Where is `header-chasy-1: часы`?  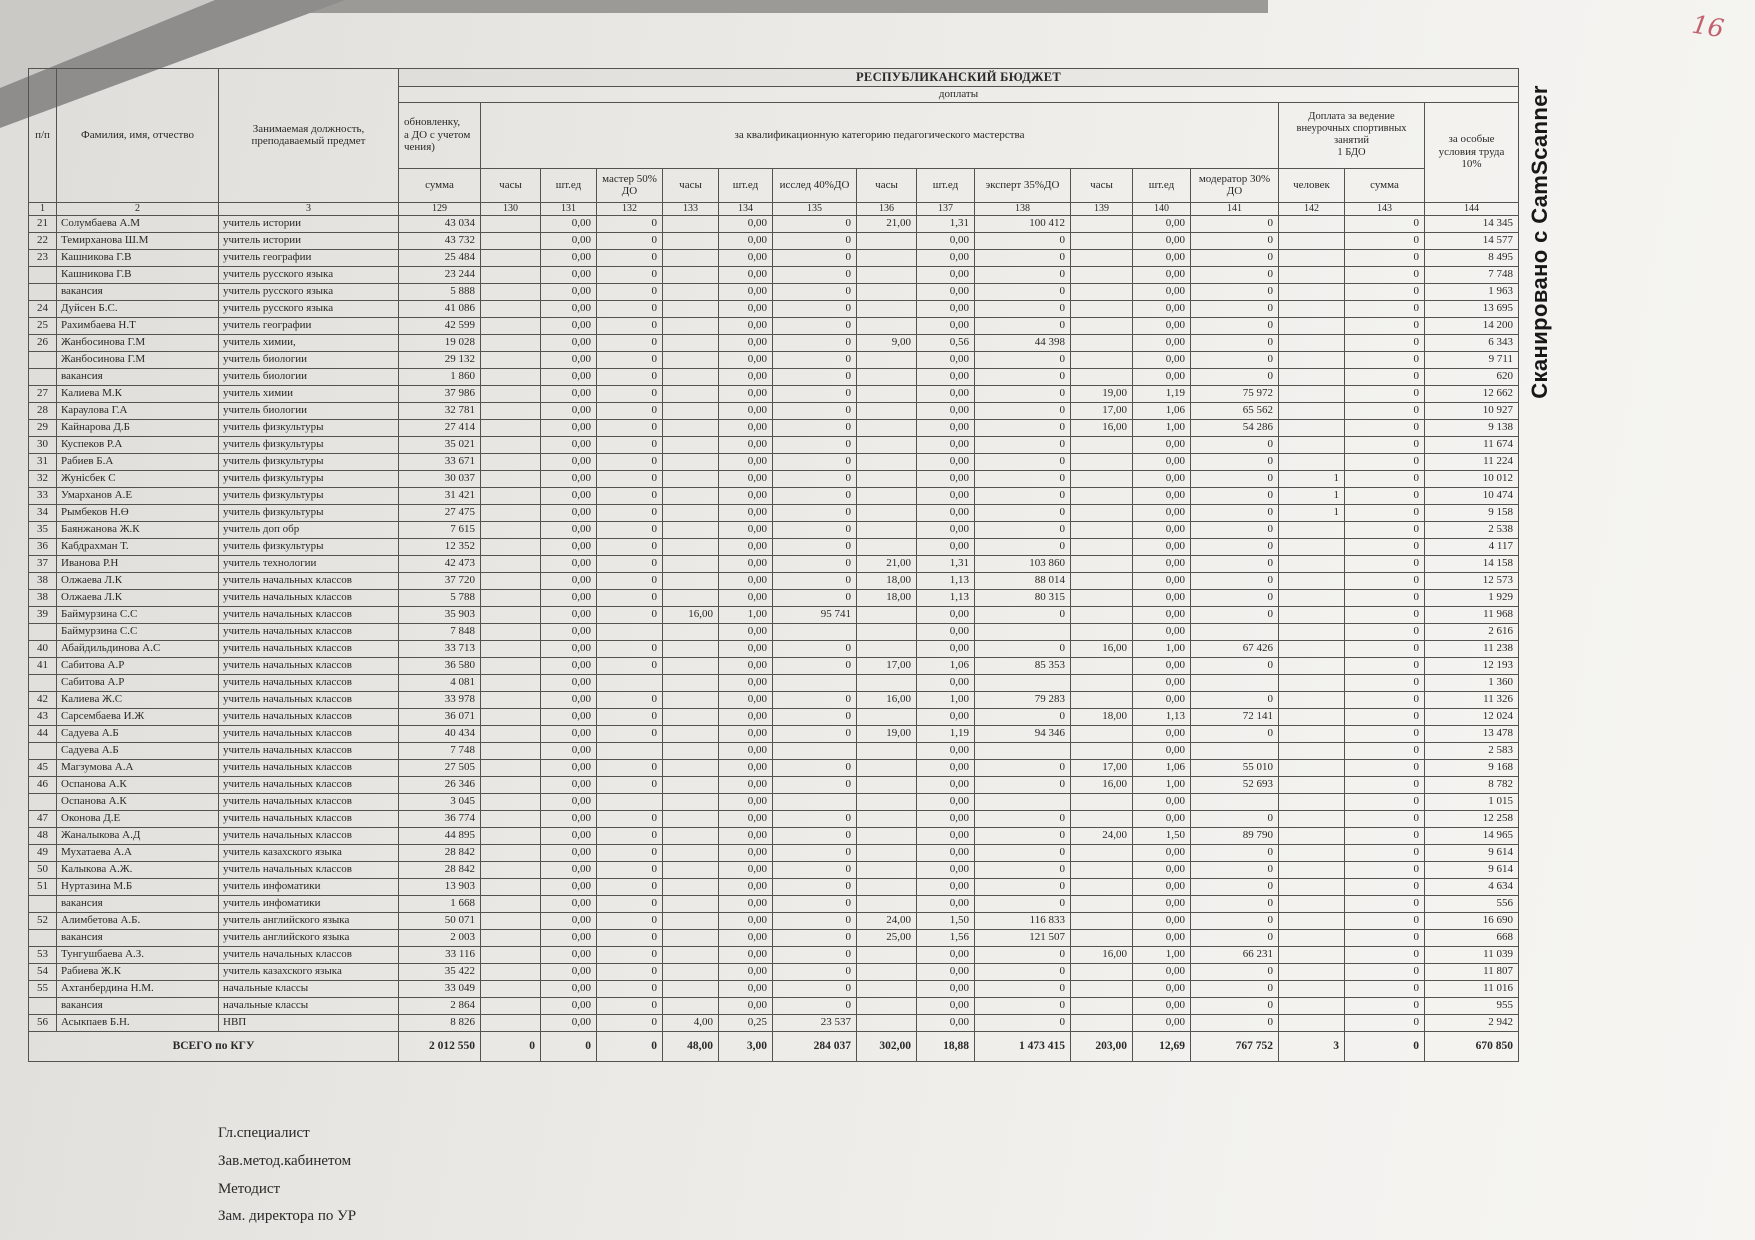
header-chasy-1: часы is located at coordinates (510, 185).